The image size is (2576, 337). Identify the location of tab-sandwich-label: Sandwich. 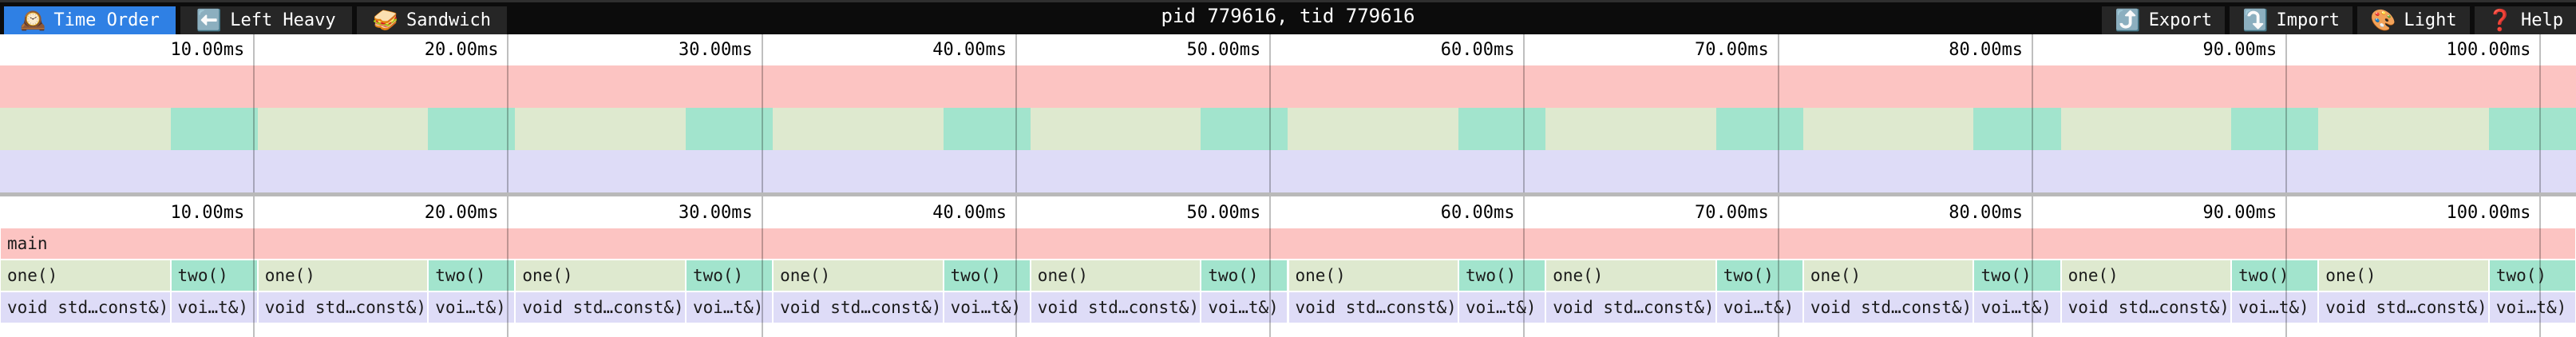
(448, 20).